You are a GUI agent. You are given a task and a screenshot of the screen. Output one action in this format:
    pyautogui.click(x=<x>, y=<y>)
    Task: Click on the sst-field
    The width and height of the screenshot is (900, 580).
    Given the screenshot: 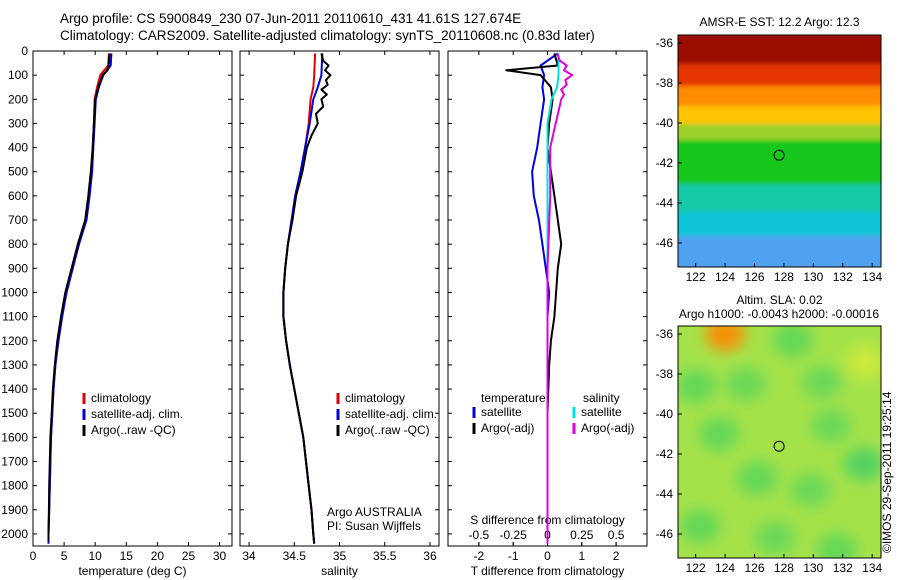 What is the action you would take?
    pyautogui.click(x=779, y=151)
    